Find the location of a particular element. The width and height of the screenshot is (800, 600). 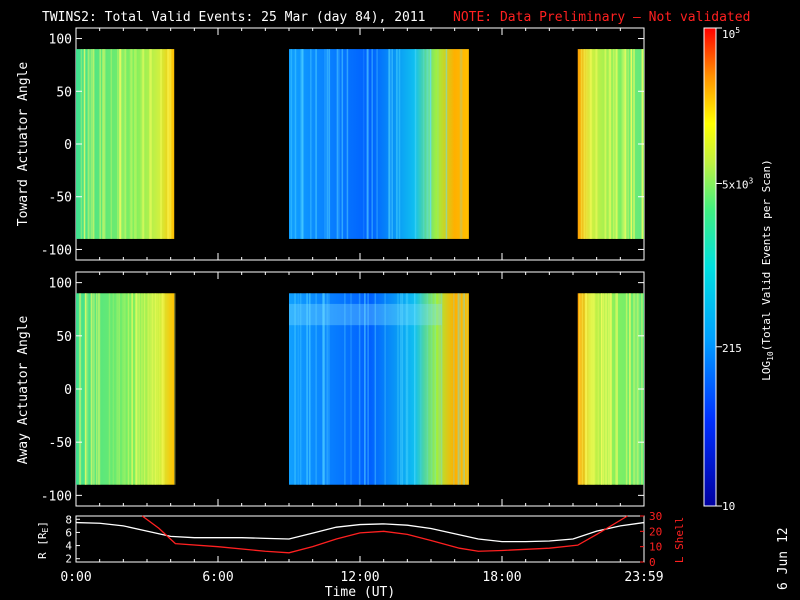

toward-y-label: Toward Actuator Angle is located at coordinates (23, 144).